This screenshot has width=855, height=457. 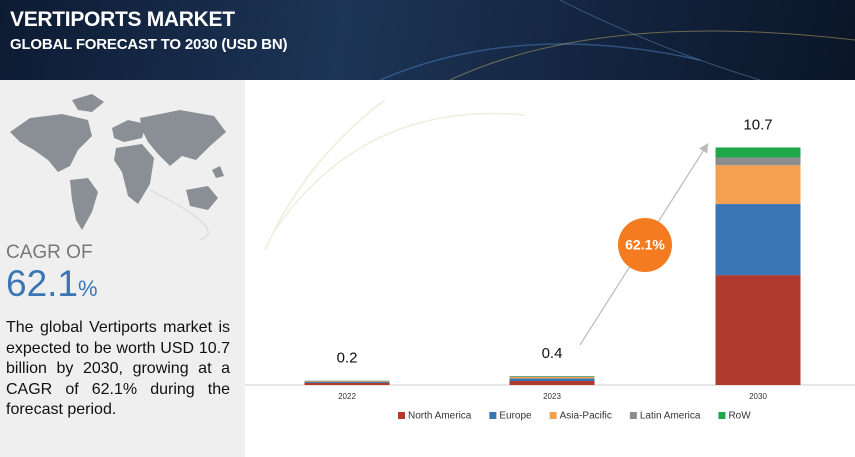 What do you see at coordinates (122, 19) in the screenshot?
I see `title: VERTIPORTS MARKET` at bounding box center [122, 19].